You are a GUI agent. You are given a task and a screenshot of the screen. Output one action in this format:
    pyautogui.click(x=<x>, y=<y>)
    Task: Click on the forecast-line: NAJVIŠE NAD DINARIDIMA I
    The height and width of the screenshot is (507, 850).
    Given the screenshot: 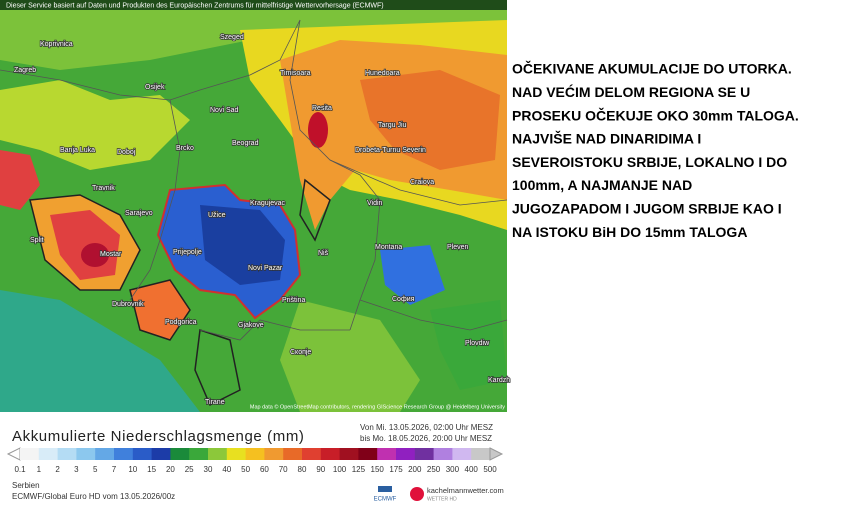 What is the action you would take?
    pyautogui.click(x=606, y=138)
    